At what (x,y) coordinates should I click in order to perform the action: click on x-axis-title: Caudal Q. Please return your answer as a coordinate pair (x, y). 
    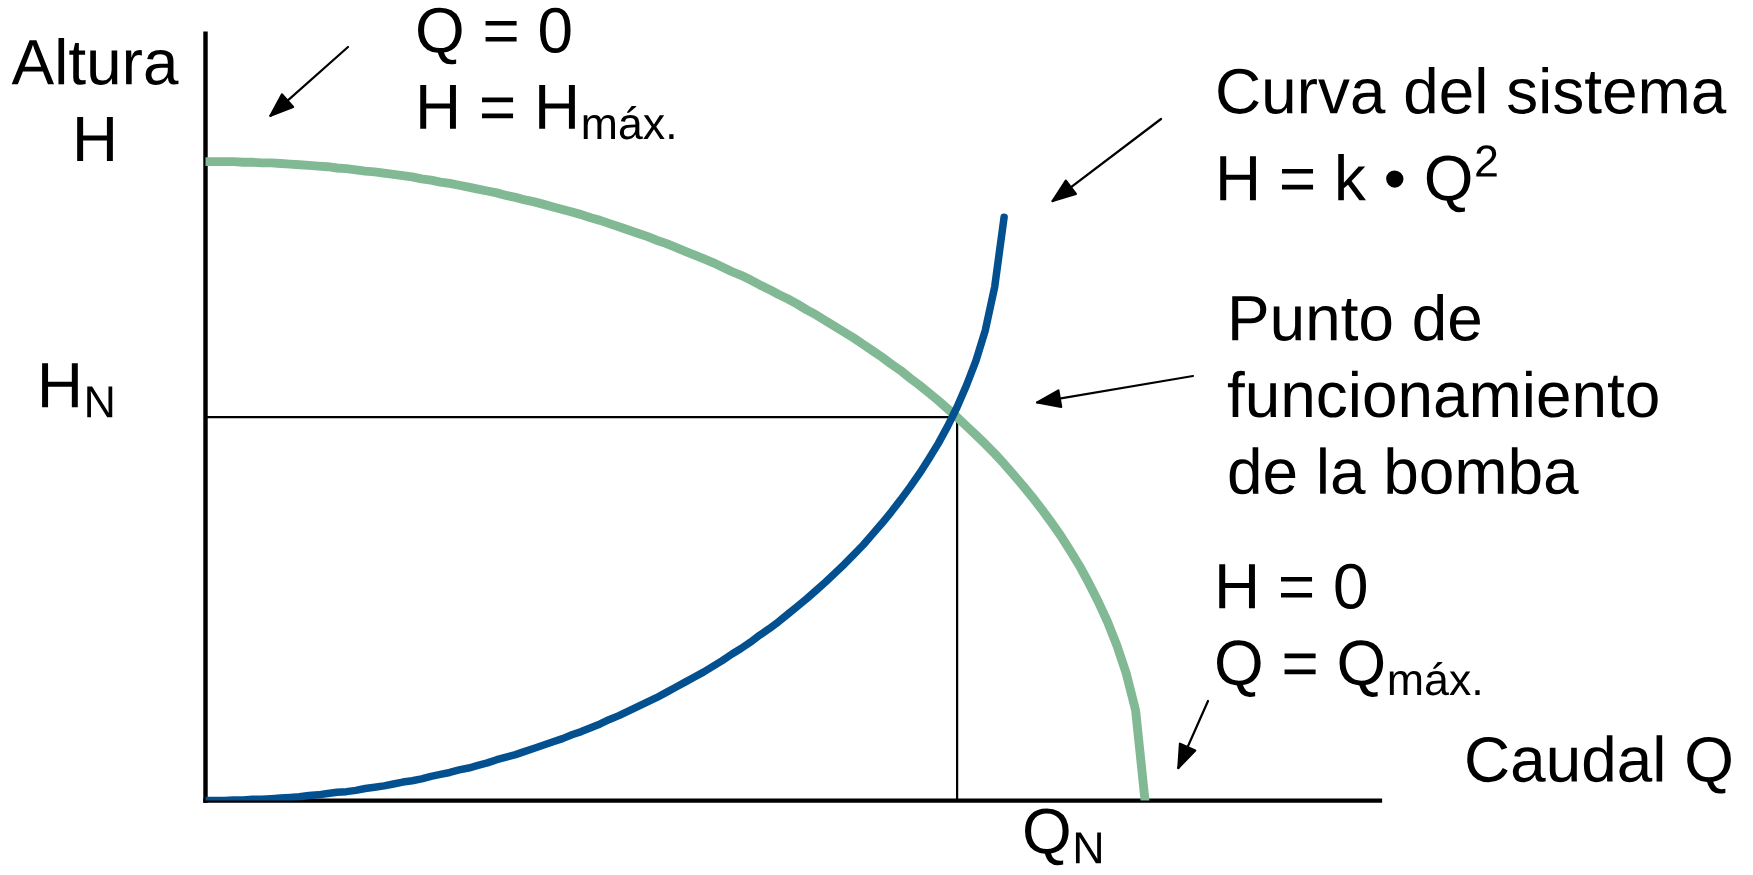
    Looking at the image, I should click on (1599, 764).